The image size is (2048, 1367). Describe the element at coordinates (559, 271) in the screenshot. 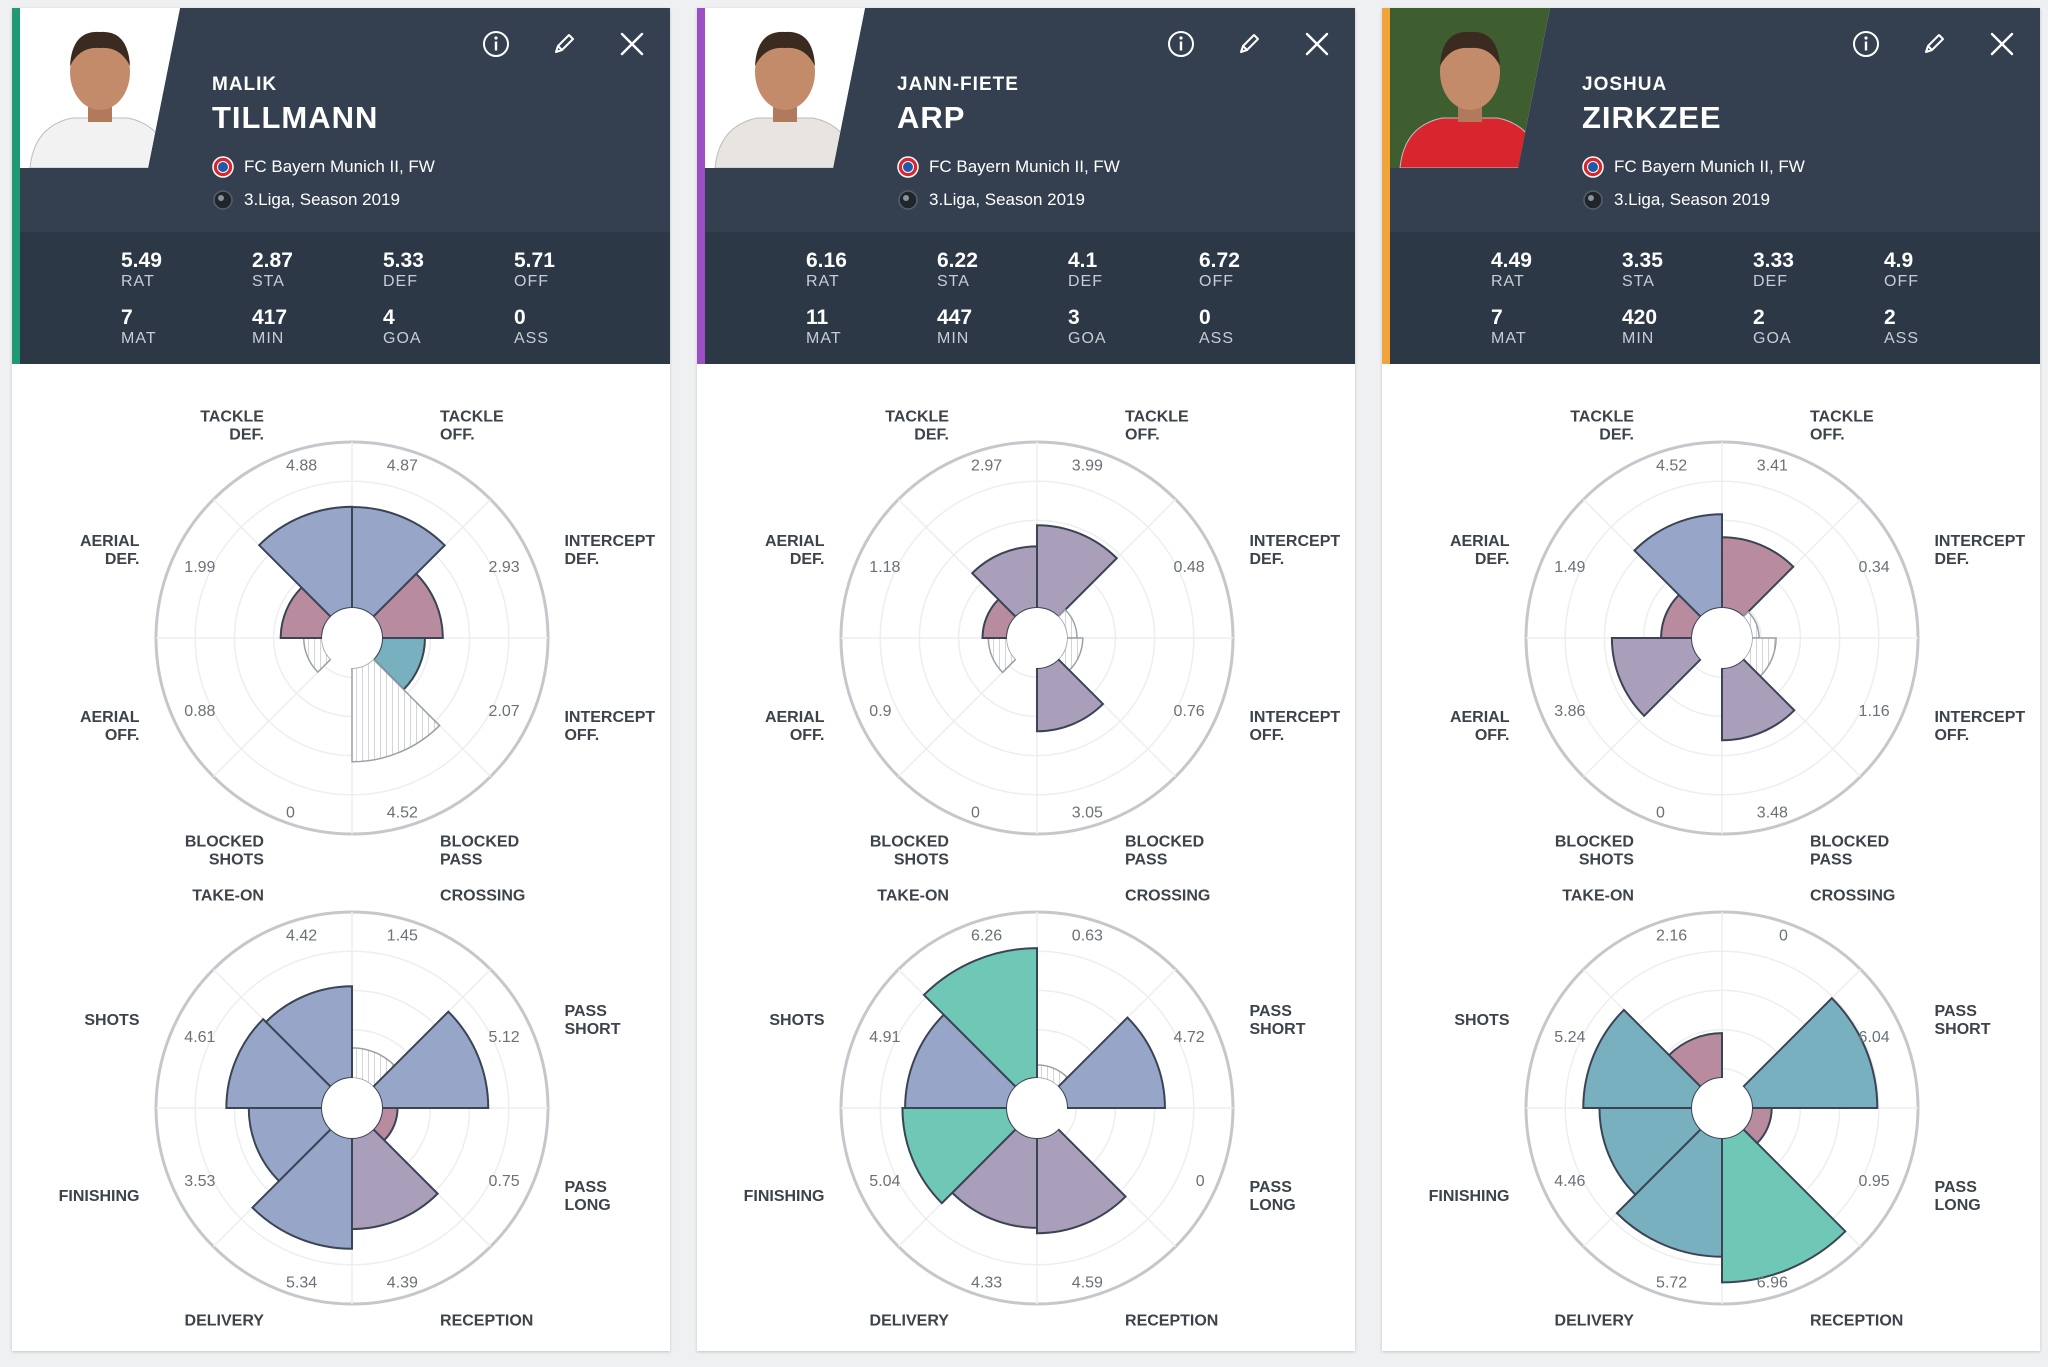

I see `stat-item: 5.71 OFF` at that location.